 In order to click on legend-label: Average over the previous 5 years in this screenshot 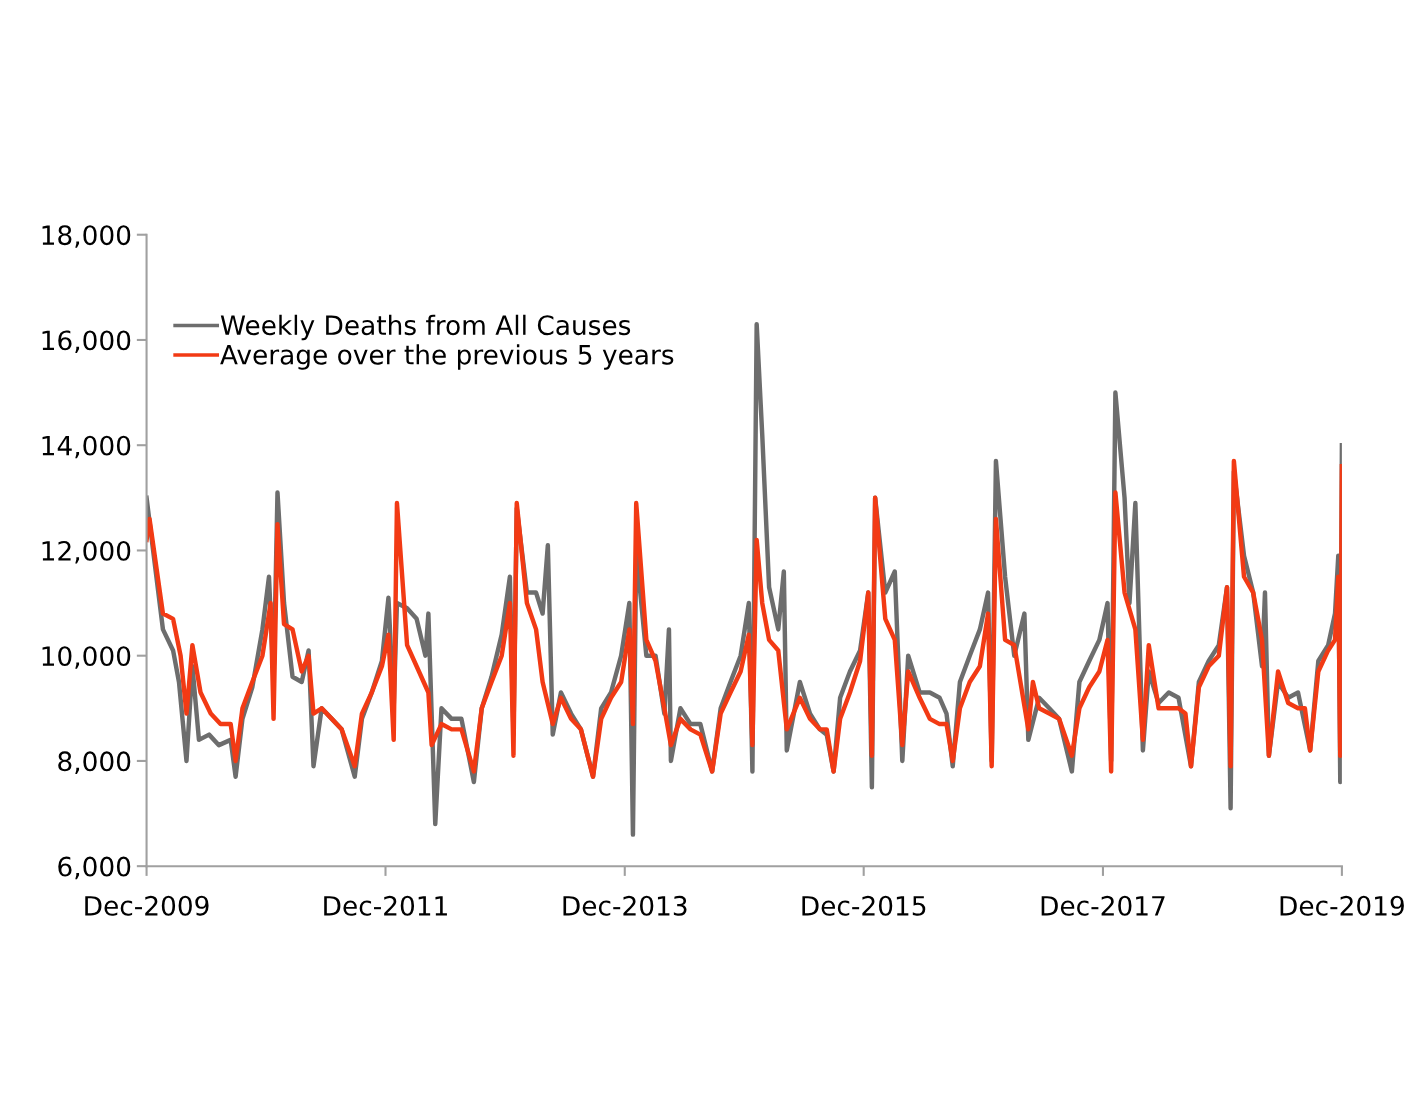, I will do `click(447, 357)`.